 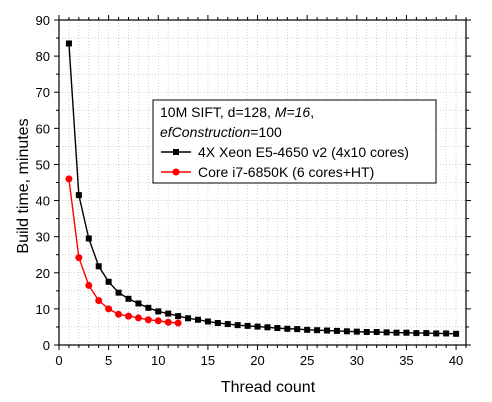 I want to click on y-tick-label: 80, so click(x=43, y=56).